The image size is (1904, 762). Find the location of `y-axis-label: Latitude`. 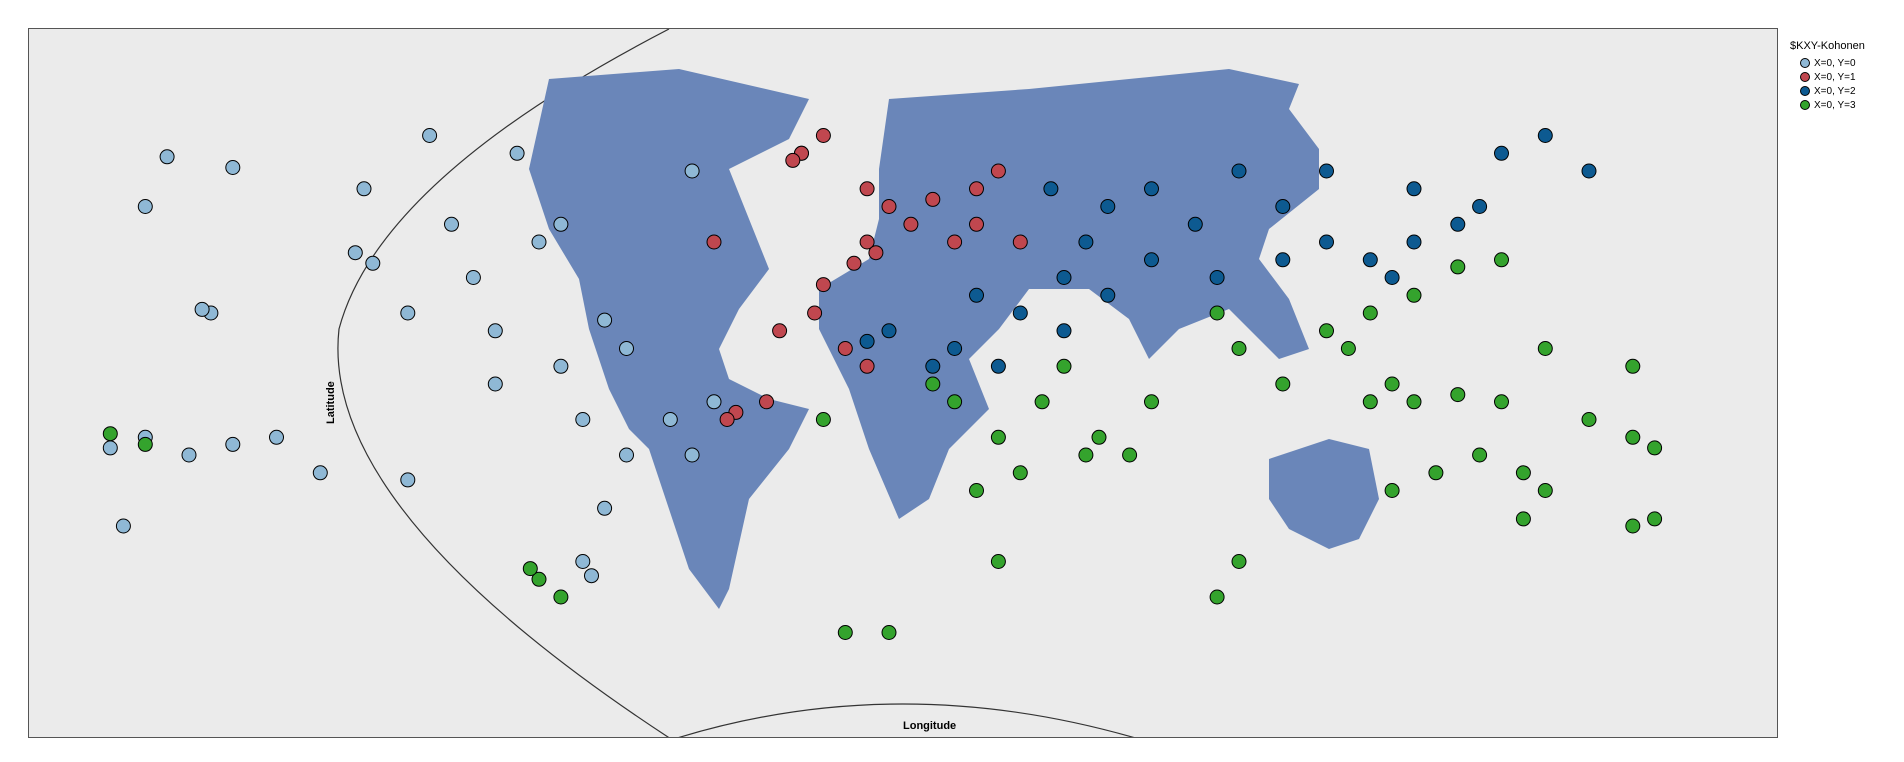

y-axis-label: Latitude is located at coordinates (331, 402).